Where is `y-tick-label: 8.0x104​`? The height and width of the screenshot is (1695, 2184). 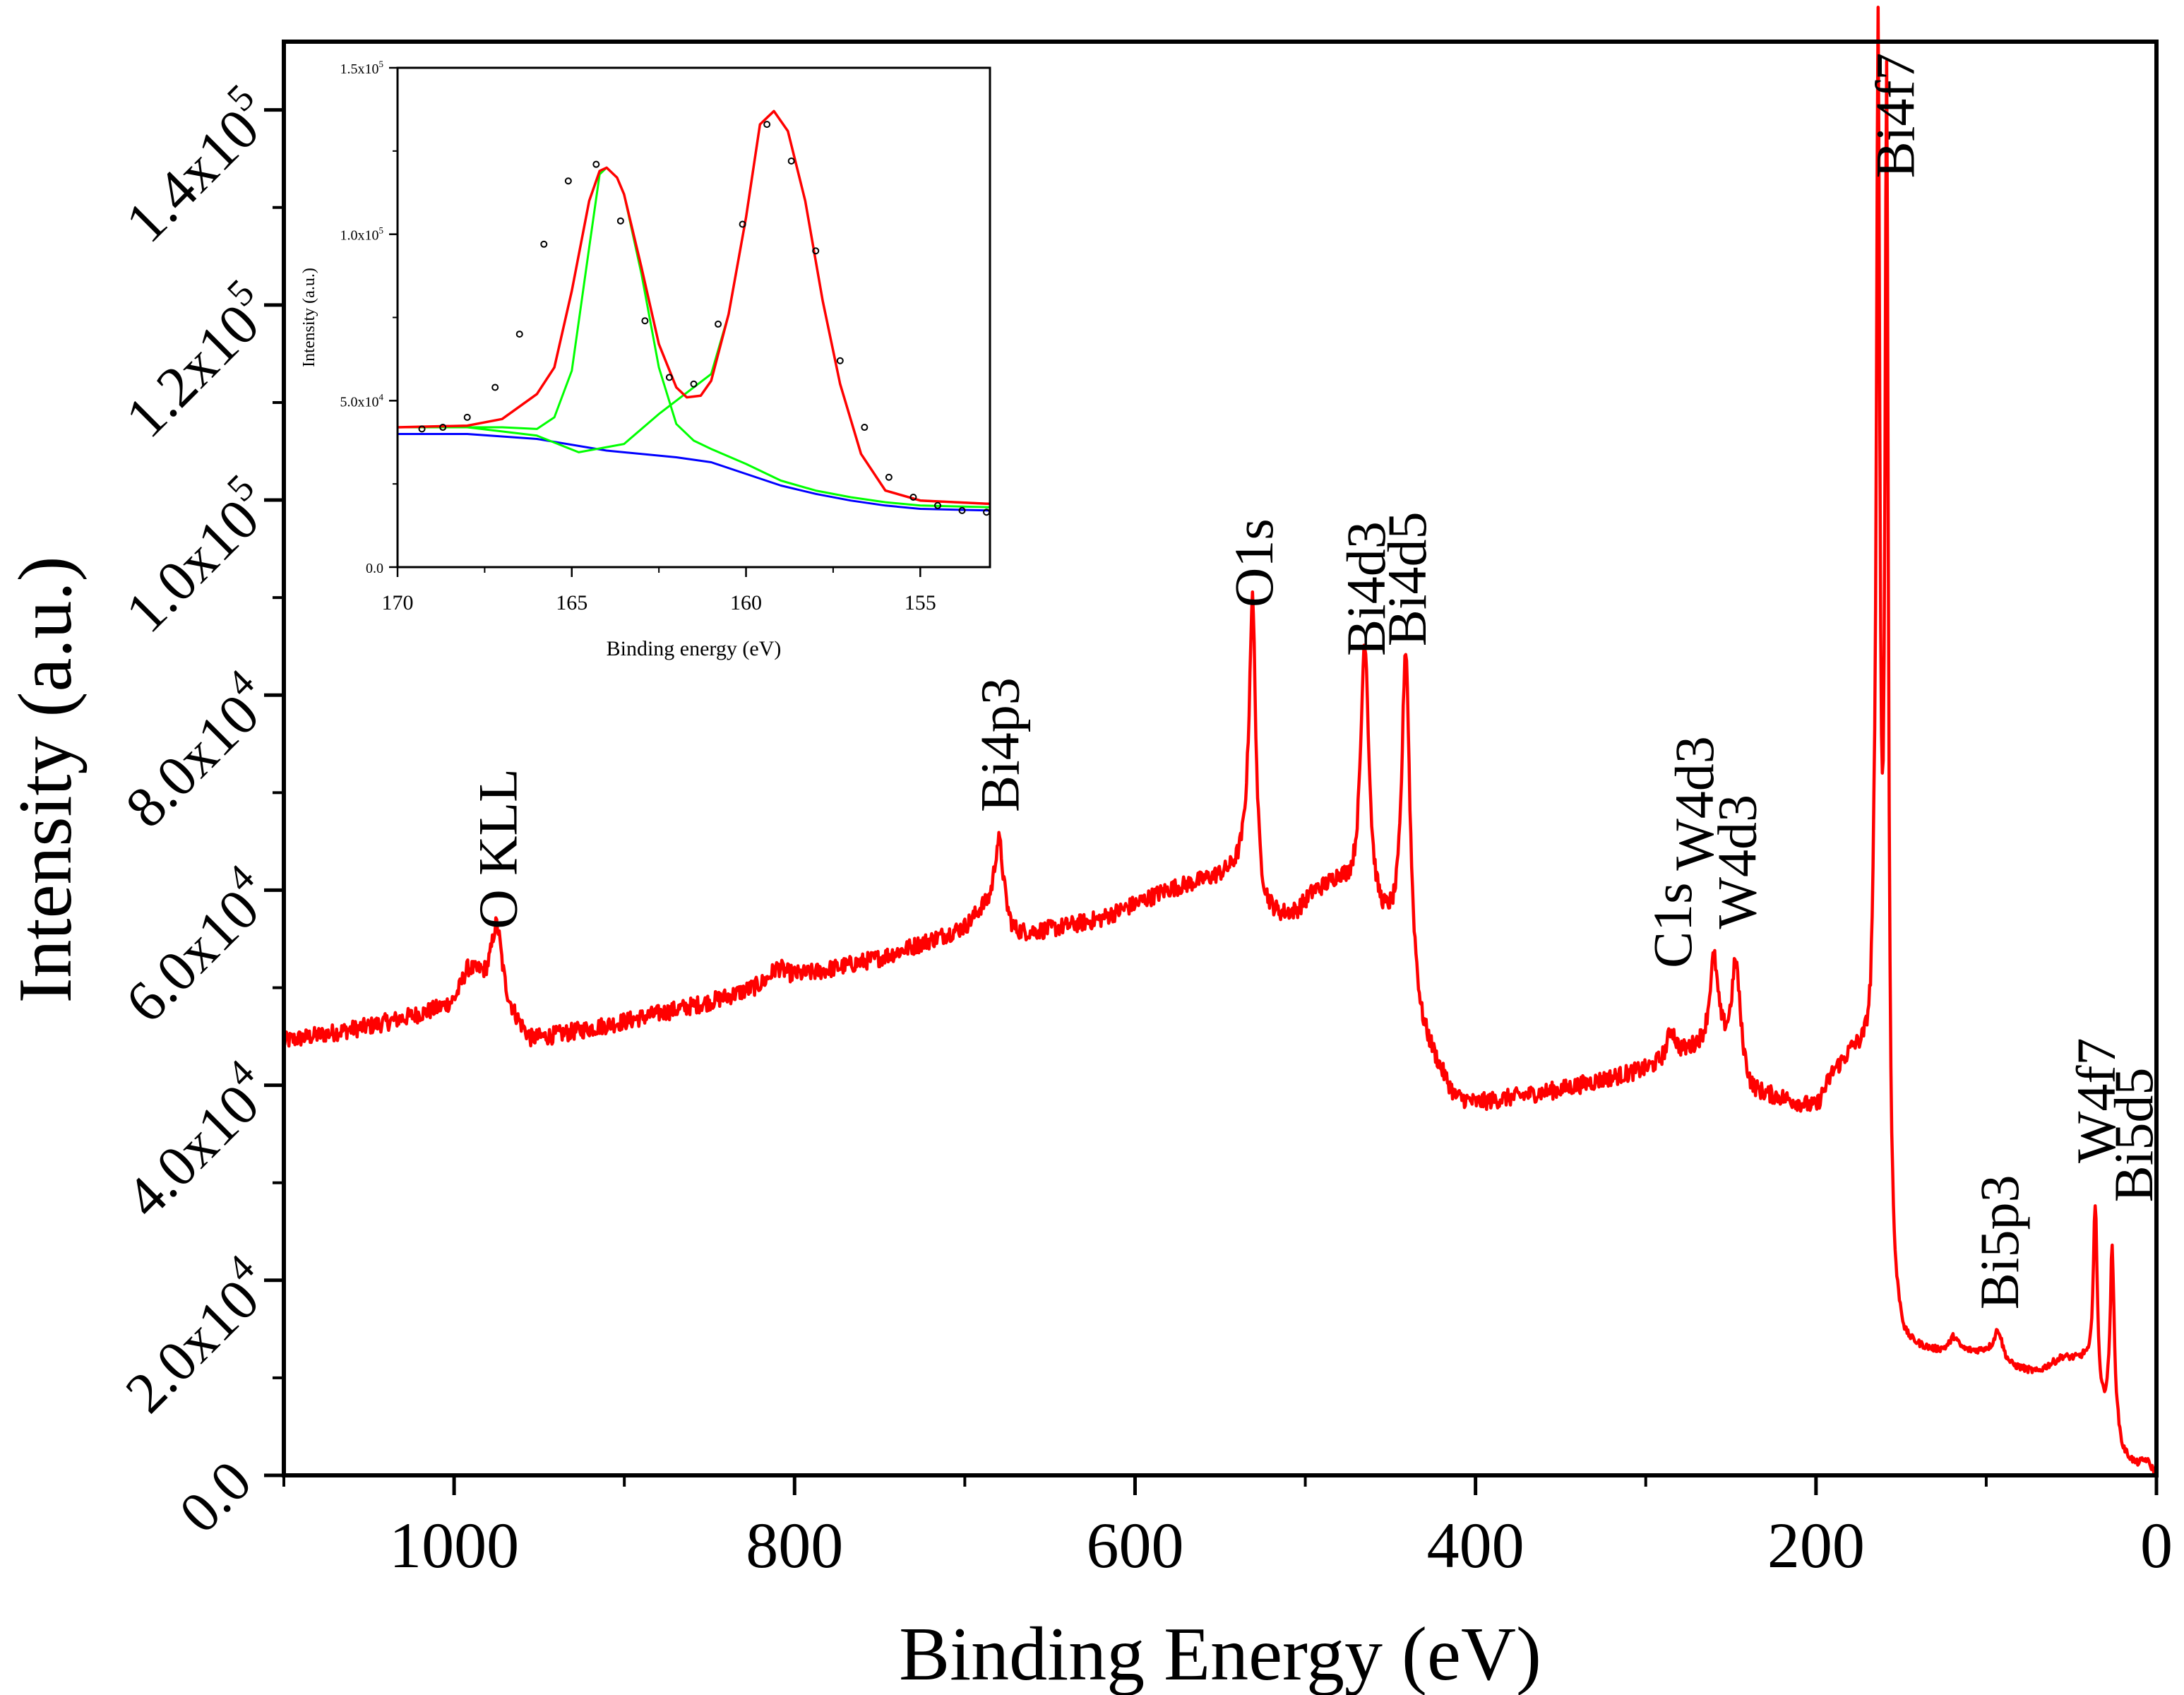
y-tick-label: 8.0x104​ is located at coordinates (196, 750).